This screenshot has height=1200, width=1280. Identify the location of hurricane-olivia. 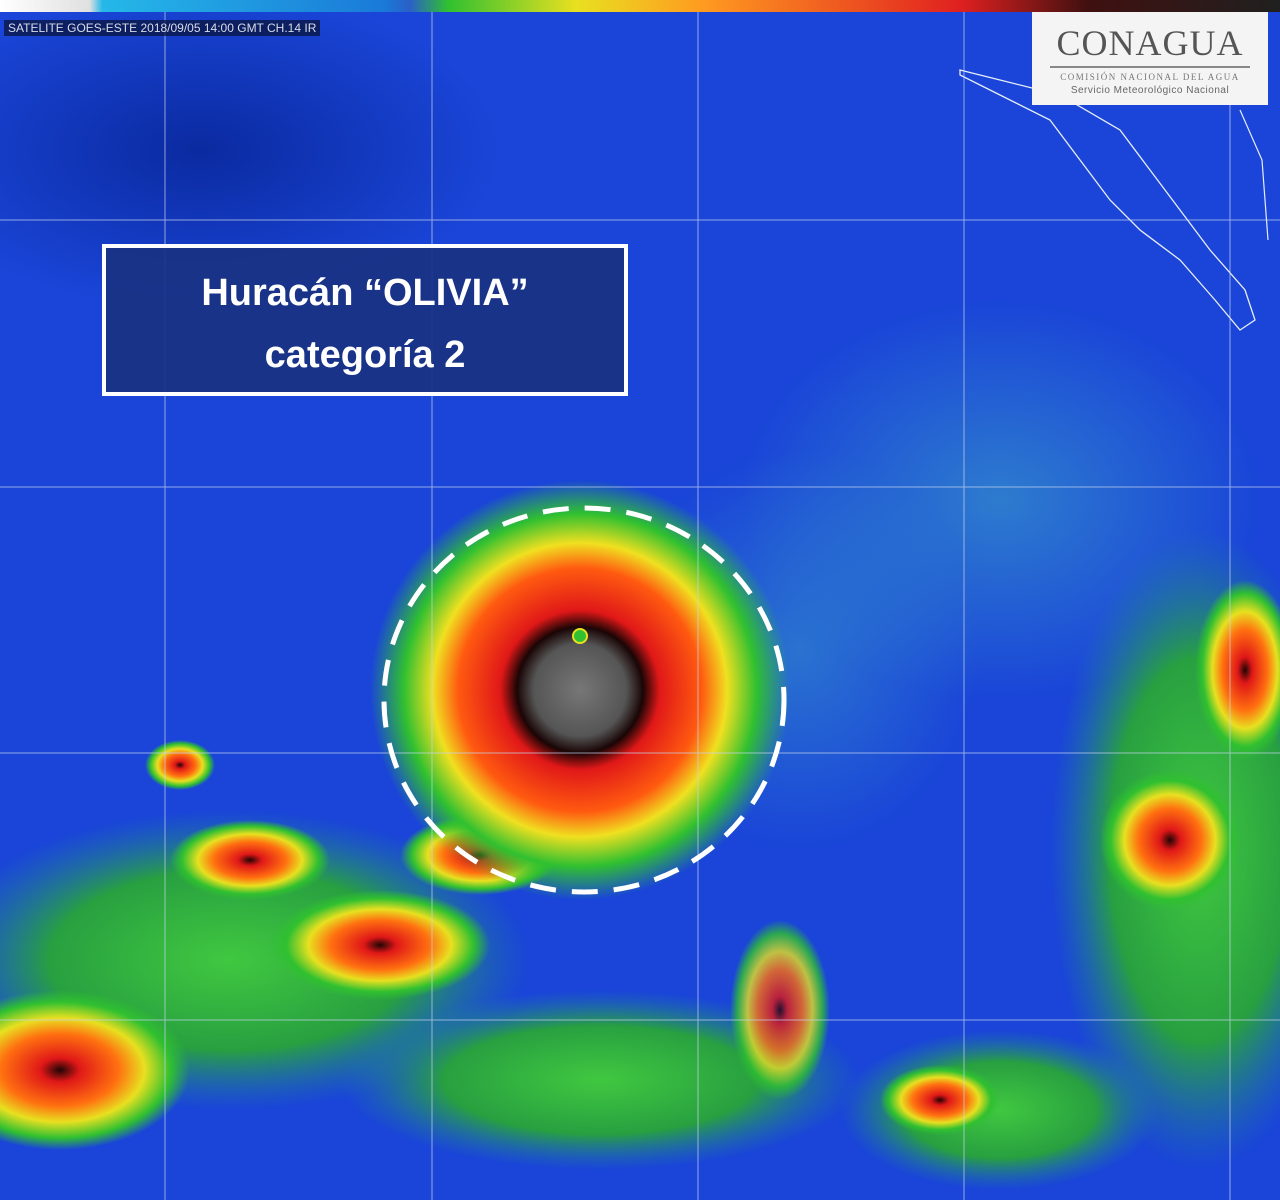
(580, 690).